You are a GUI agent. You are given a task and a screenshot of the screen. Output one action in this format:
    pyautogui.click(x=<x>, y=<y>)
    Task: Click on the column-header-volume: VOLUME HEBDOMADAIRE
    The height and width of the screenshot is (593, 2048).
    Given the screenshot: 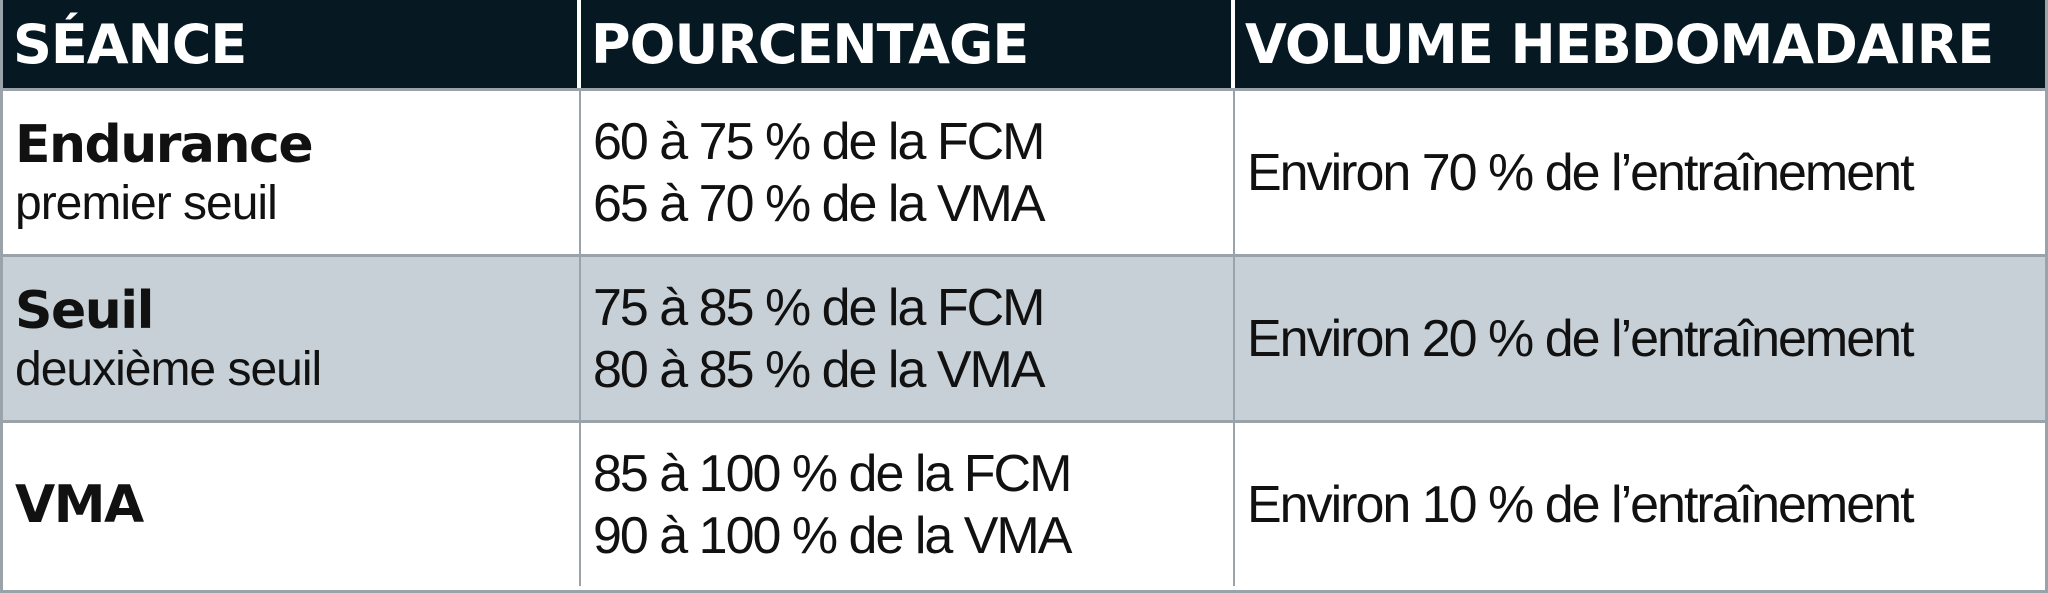 What is the action you would take?
    pyautogui.click(x=1619, y=44)
    